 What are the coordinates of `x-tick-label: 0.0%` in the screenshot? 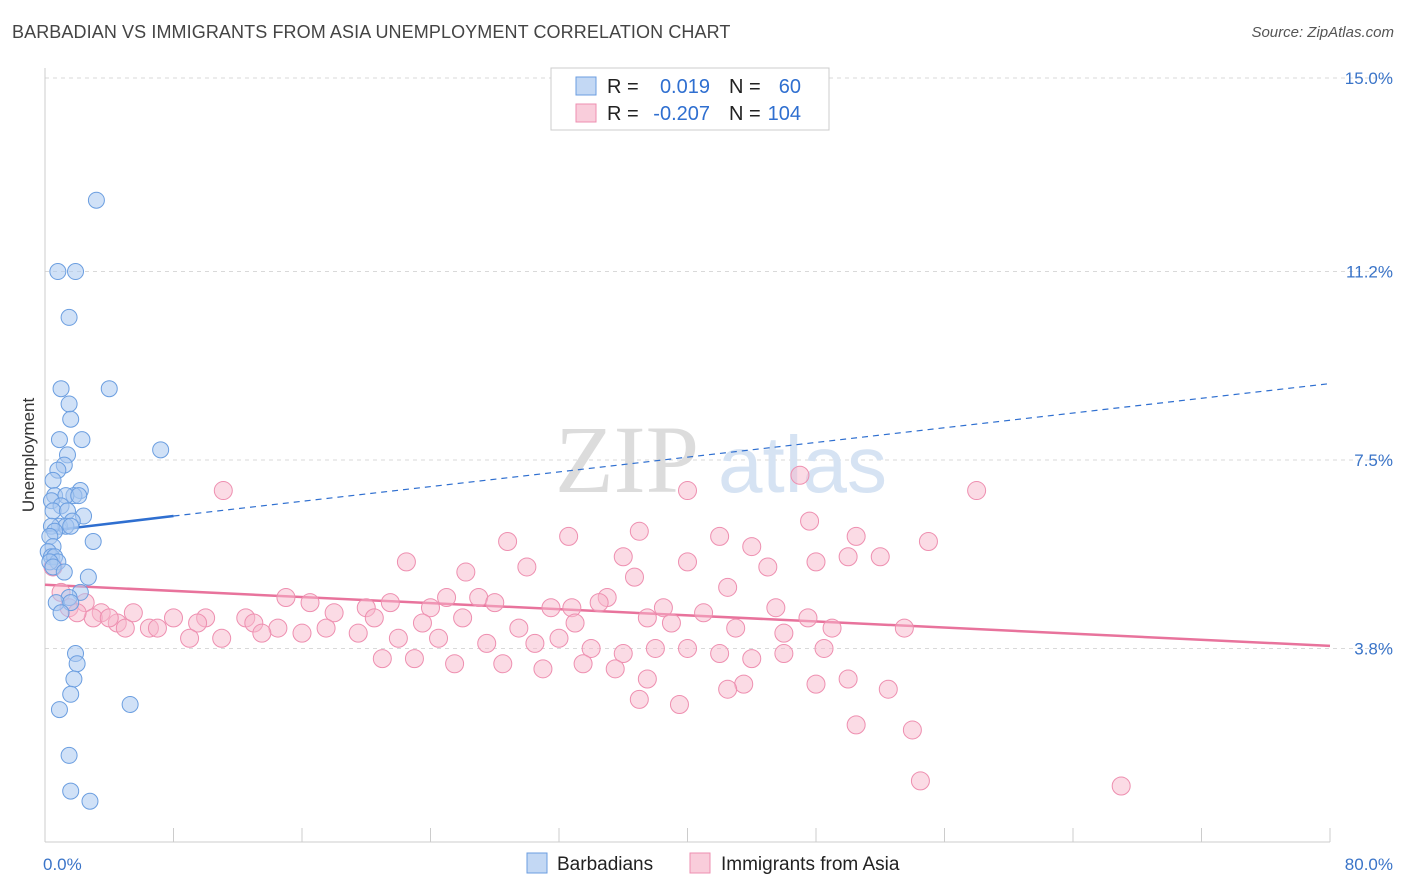 It's located at (62, 864).